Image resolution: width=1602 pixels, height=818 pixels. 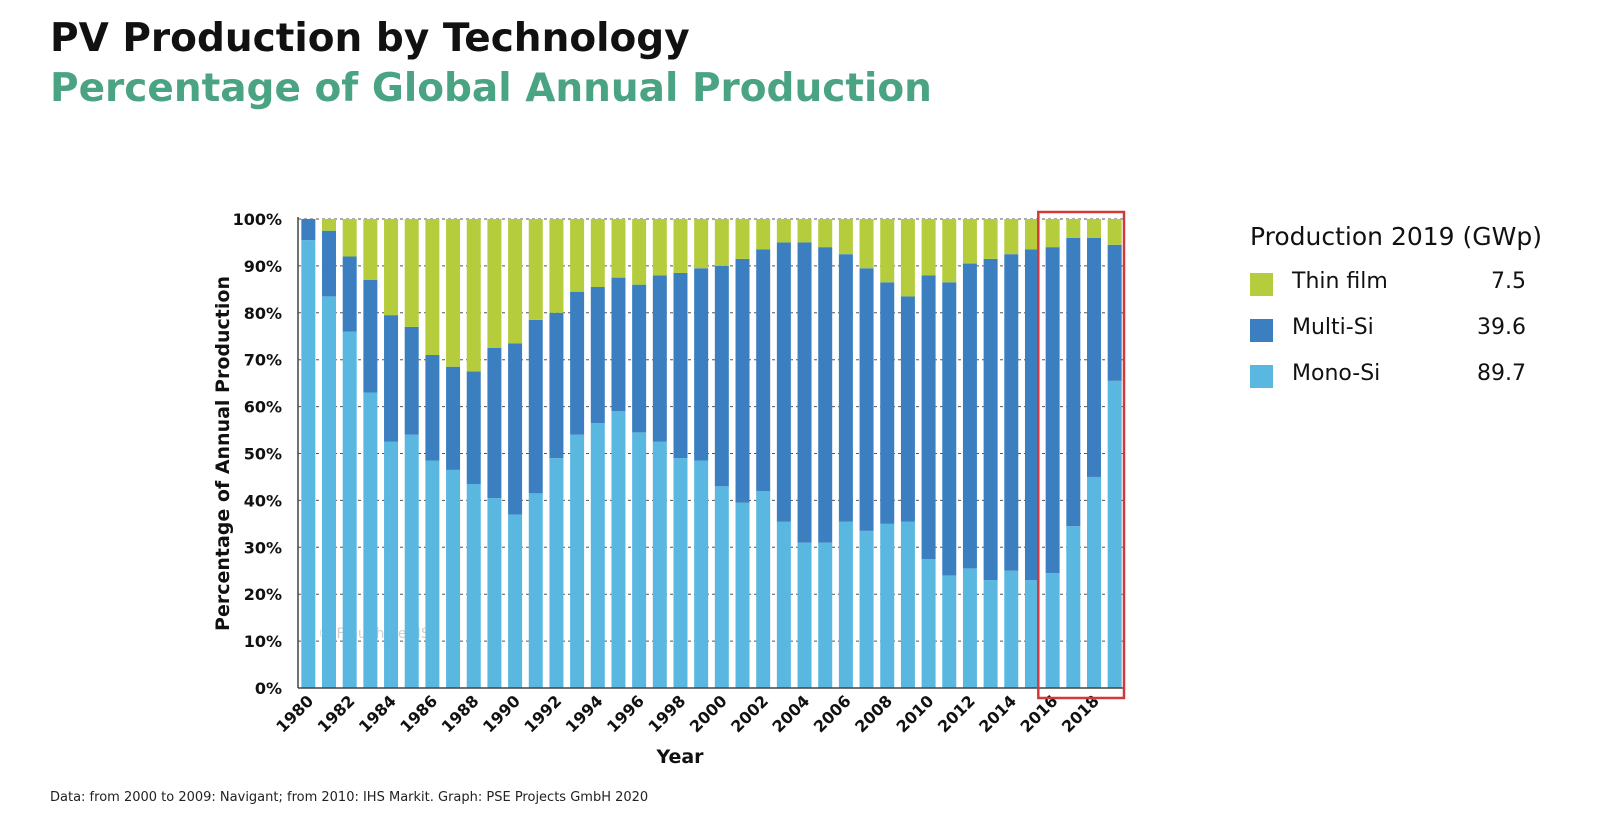 What do you see at coordinates (263, 641) in the screenshot?
I see `y-tick-label: 10%` at bounding box center [263, 641].